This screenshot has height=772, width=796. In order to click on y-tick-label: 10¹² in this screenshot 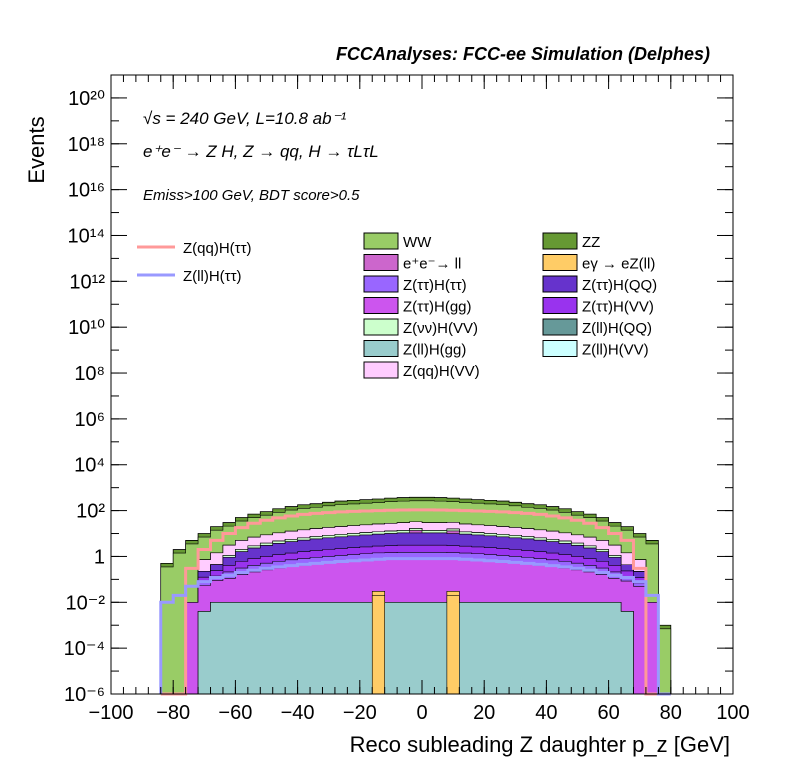, I will do `click(87, 282)`.